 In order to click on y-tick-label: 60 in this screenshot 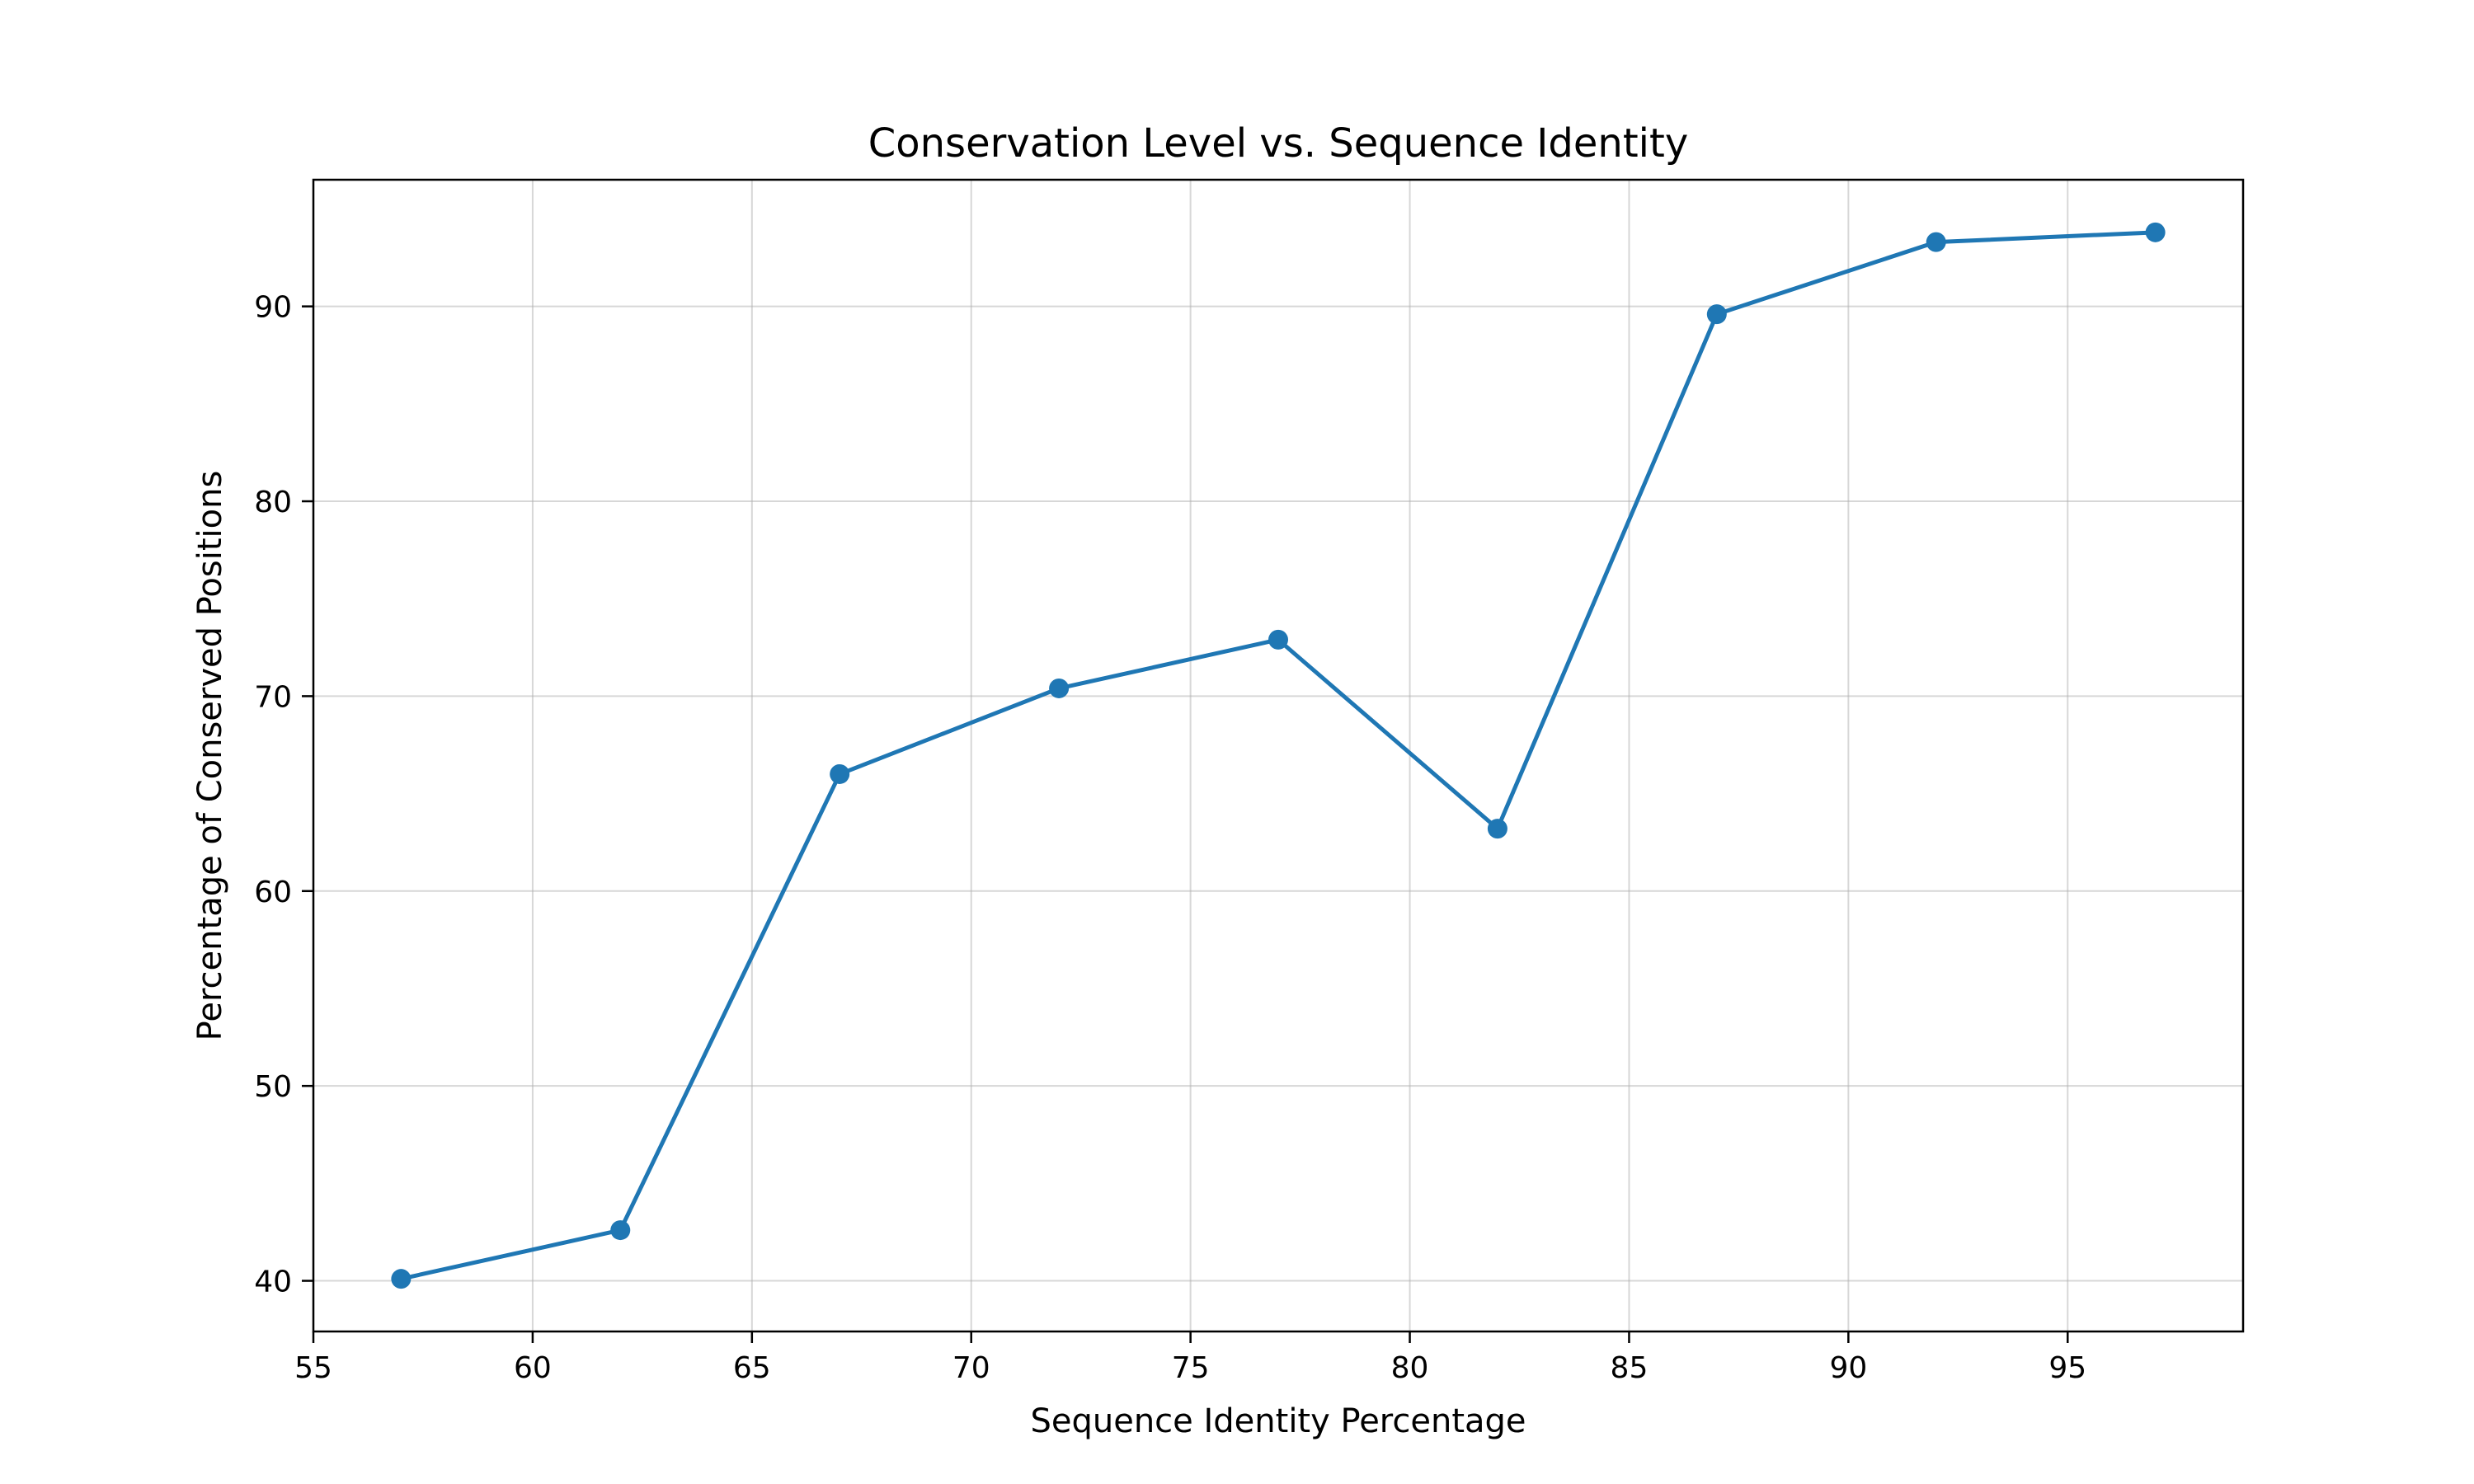, I will do `click(273, 892)`.